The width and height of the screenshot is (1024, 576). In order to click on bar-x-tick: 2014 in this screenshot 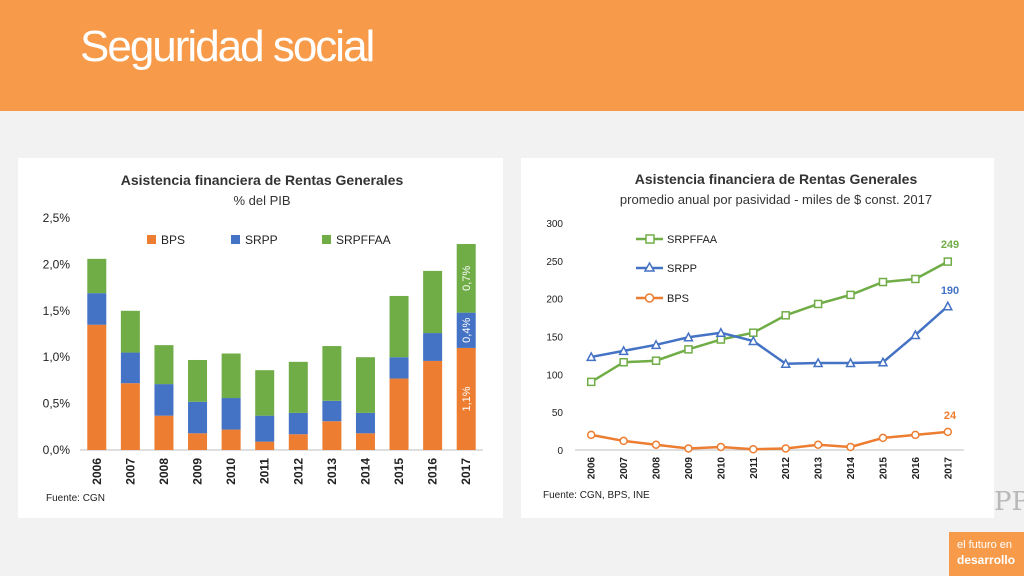, I will do `click(365, 471)`.